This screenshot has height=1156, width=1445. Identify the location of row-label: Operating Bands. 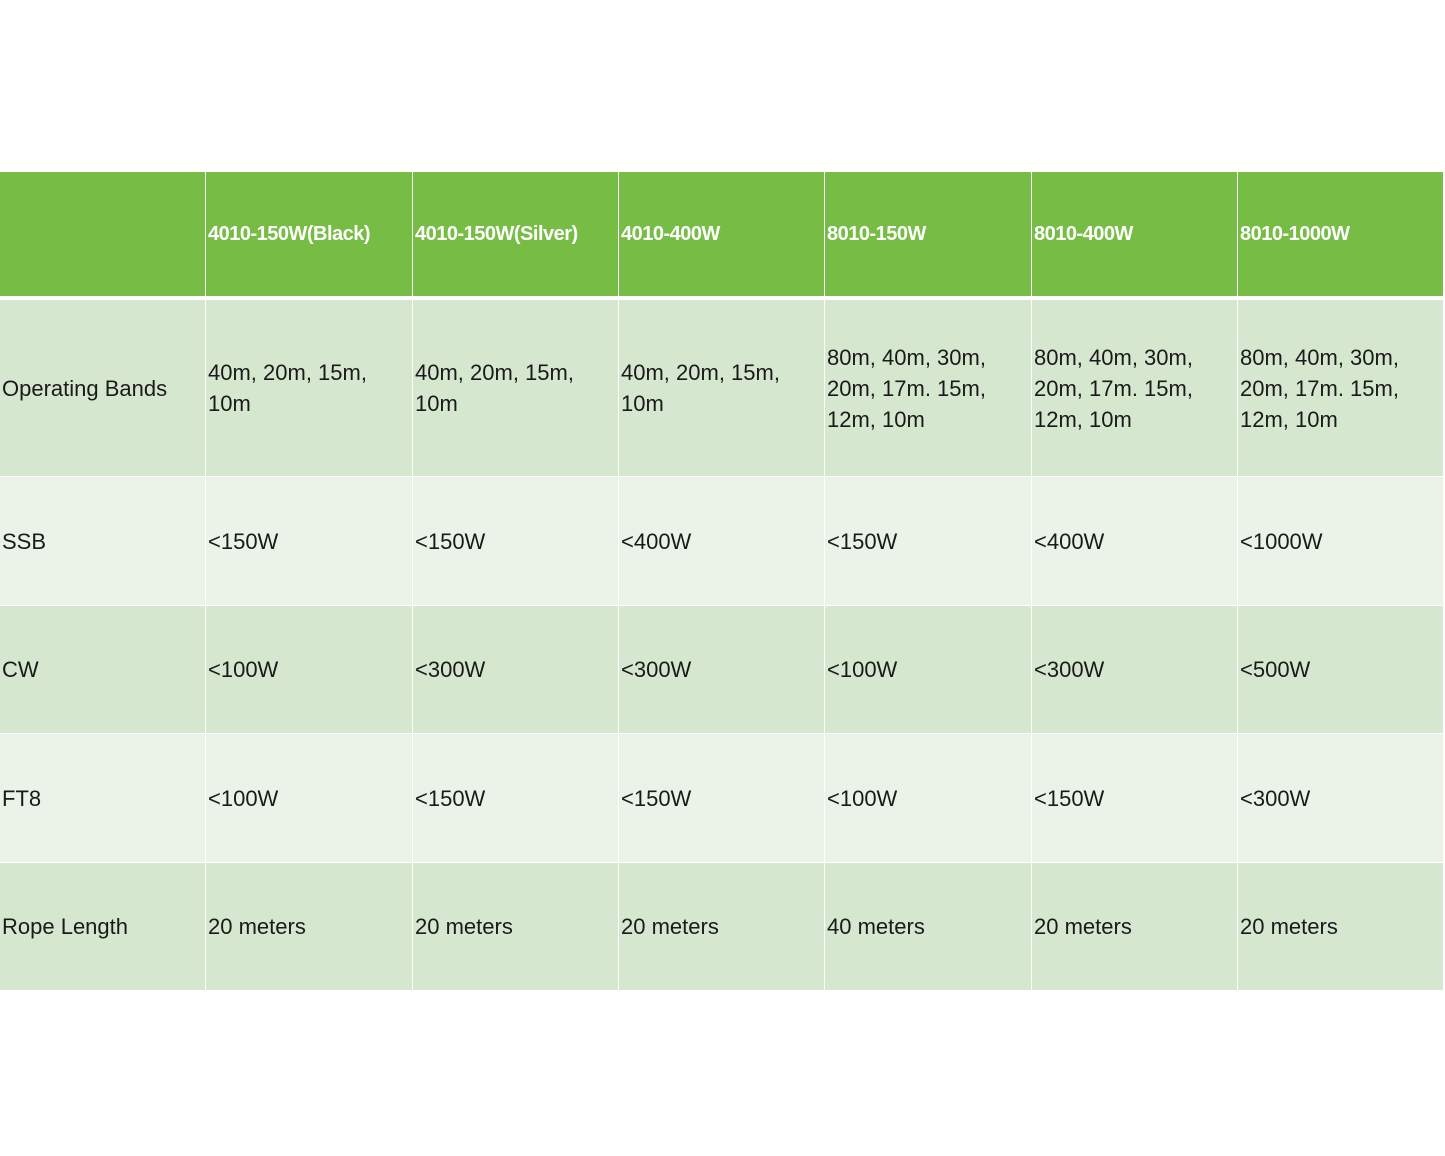
(103, 388).